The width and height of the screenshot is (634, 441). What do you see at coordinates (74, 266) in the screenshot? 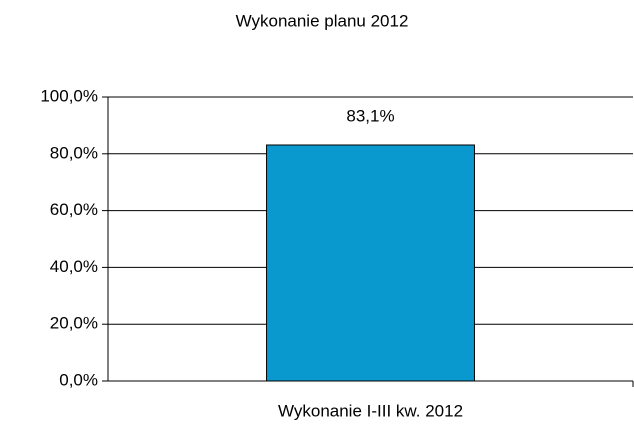
I see `y-tick-label: 40,0%` at bounding box center [74, 266].